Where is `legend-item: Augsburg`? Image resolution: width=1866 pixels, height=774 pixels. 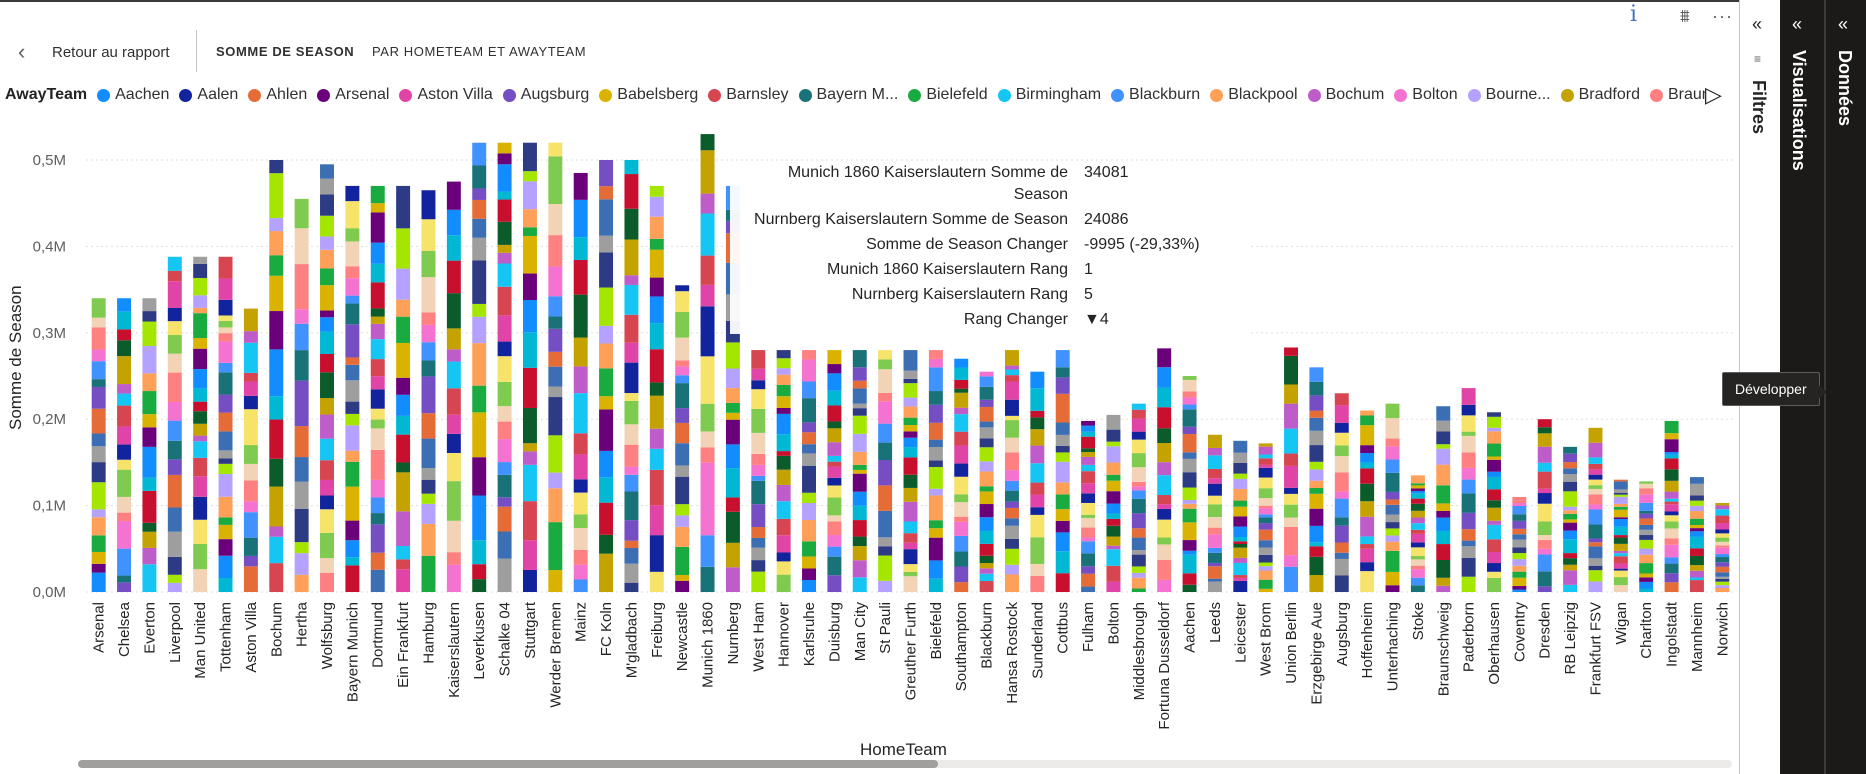 legend-item: Augsburg is located at coordinates (545, 95).